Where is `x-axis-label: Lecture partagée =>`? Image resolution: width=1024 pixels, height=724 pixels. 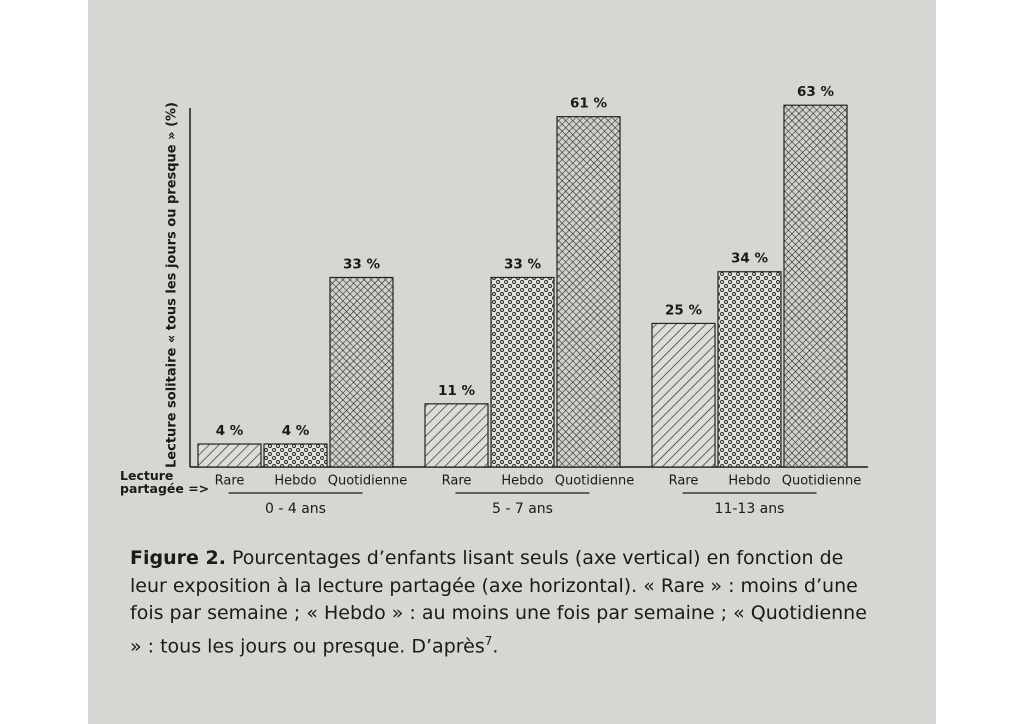
x-axis-label: Lecture partagée => is located at coordinates (165, 482).